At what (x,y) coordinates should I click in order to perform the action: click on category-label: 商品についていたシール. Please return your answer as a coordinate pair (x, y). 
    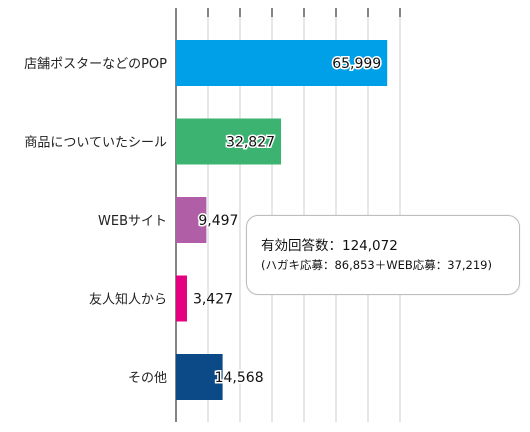
    Looking at the image, I should click on (95, 143).